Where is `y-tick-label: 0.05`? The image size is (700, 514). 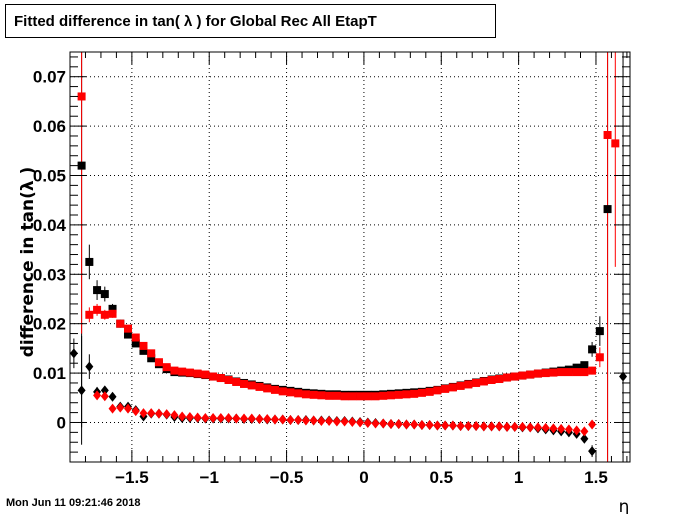
y-tick-label: 0.05 is located at coordinates (49, 175).